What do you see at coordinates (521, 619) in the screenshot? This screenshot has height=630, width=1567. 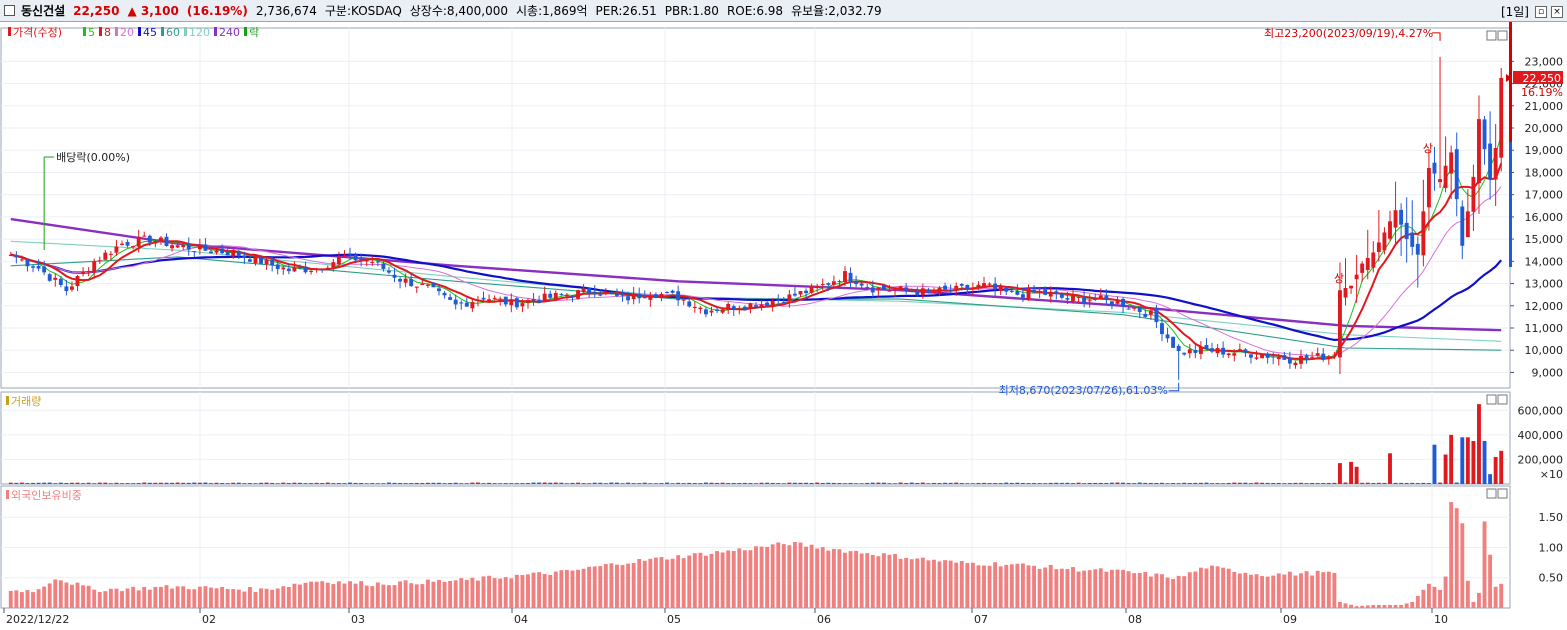 I see `date-tick-label: 04` at bounding box center [521, 619].